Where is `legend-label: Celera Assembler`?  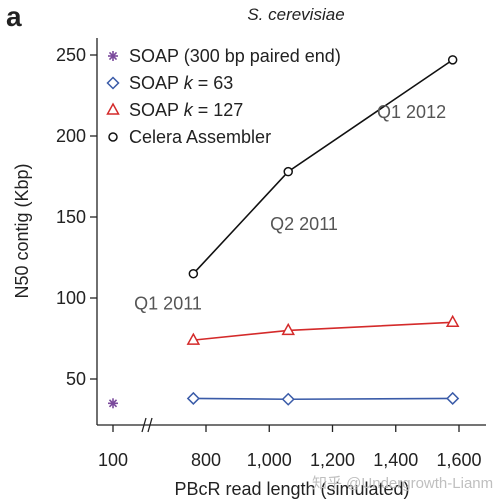
legend-label: Celera Assembler is located at coordinates (200, 137).